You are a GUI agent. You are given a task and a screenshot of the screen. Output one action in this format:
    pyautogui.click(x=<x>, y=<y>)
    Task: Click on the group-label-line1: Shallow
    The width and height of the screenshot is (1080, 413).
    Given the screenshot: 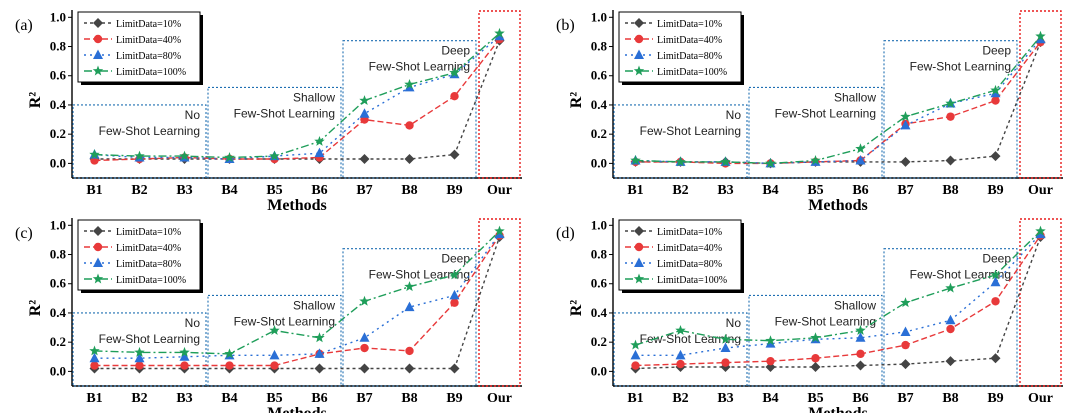 What is the action you would take?
    pyautogui.click(x=855, y=97)
    